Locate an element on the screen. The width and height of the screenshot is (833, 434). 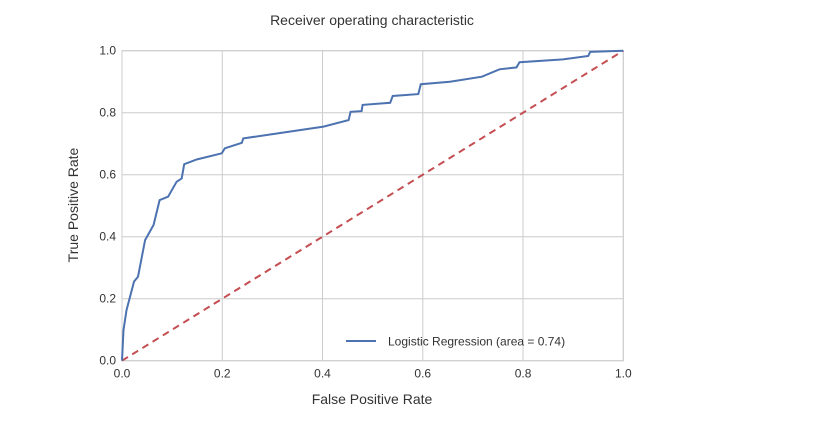
x-ticks: 0.0 0.2 0.4 0.6 0.8 1.0 is located at coordinates (373, 374).